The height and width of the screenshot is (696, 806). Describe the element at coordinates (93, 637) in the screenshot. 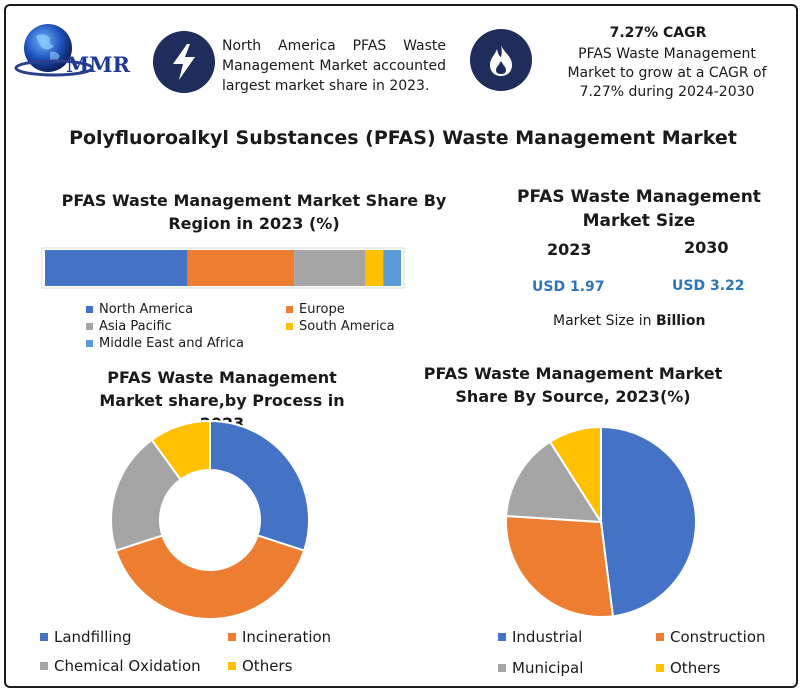

I see `legend-label: Landfilling` at that location.